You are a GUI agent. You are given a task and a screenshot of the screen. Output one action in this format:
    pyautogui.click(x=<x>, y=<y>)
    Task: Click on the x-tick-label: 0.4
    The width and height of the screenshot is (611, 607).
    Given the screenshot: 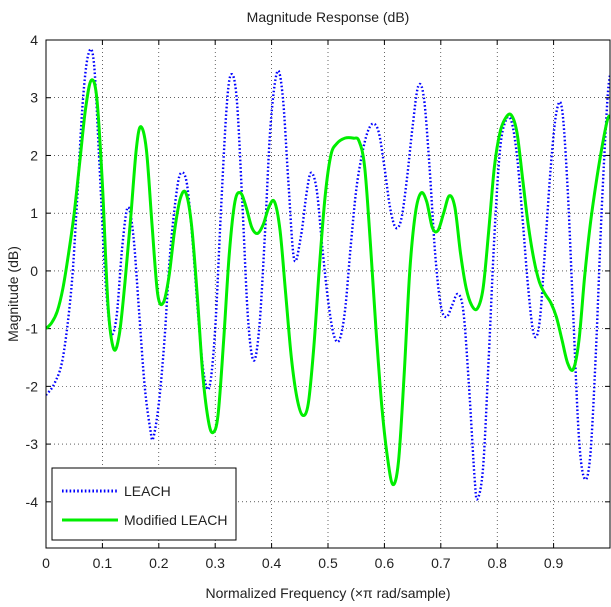 What is the action you would take?
    pyautogui.click(x=272, y=563)
    